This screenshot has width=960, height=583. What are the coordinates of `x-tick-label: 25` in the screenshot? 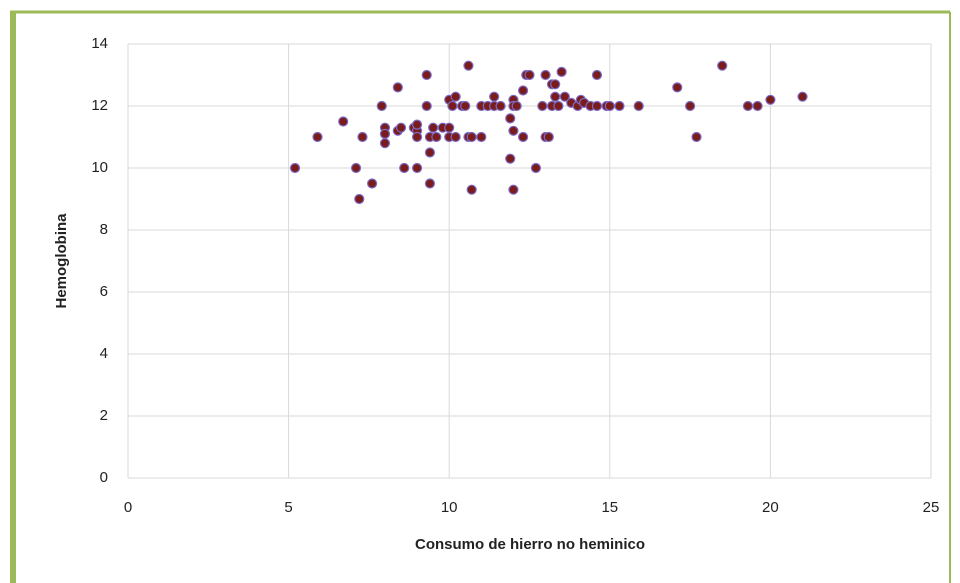 It's located at (931, 507).